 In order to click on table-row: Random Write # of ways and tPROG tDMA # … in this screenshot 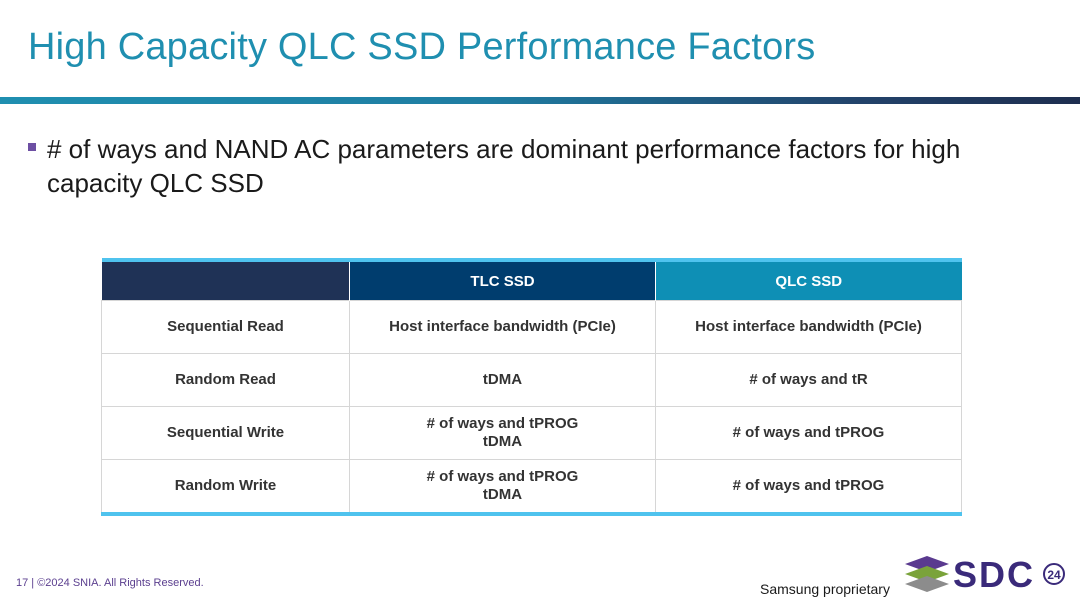, I will do `click(531, 487)`.